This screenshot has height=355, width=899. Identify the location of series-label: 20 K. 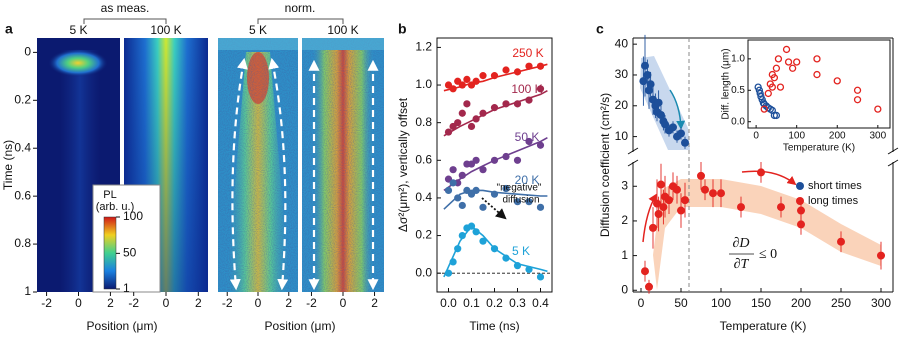
(527, 180).